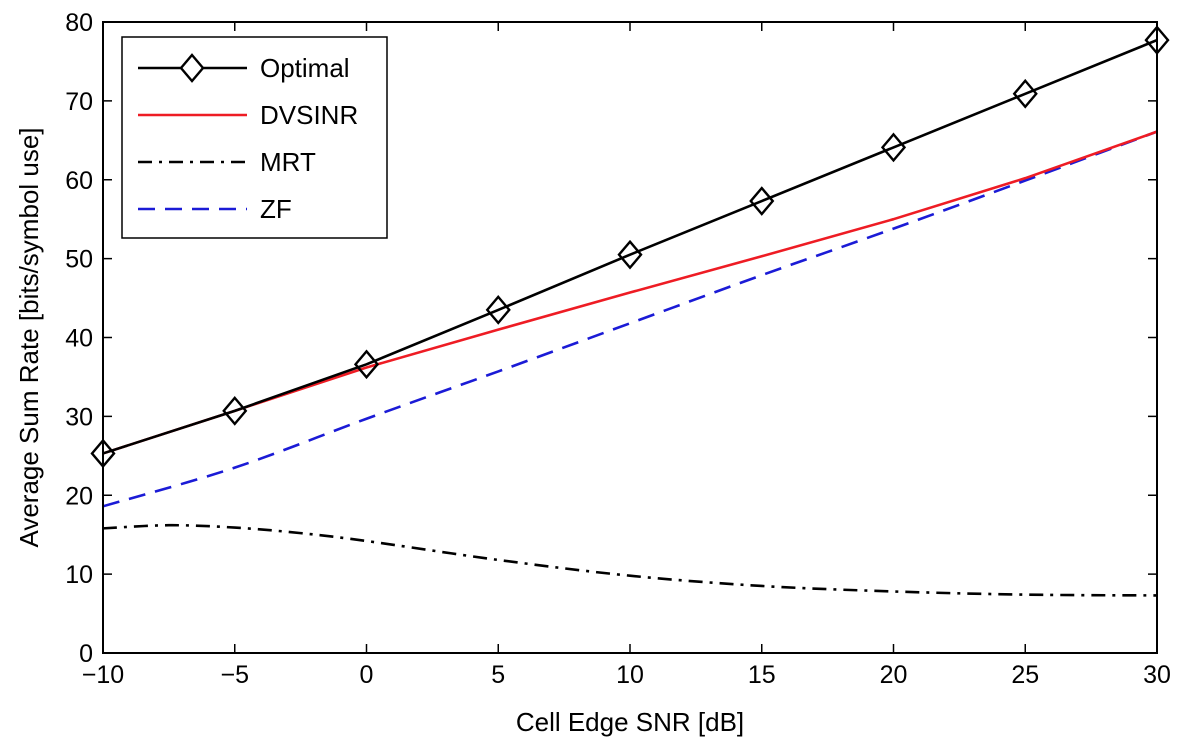  Describe the element at coordinates (86, 654) in the screenshot. I see `y-tick-label: 0` at that location.